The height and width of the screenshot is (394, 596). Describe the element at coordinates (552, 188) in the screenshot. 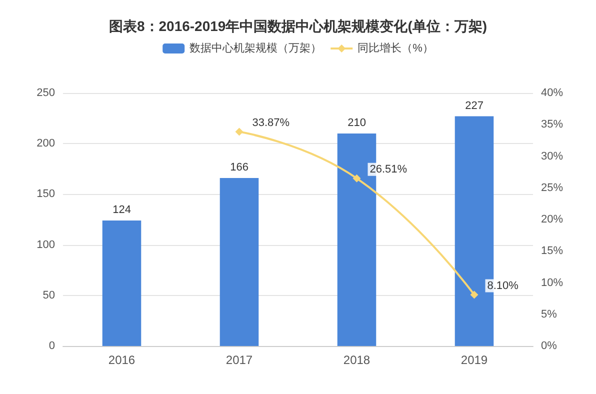

I see `y2-tick-label: 25%` at that location.